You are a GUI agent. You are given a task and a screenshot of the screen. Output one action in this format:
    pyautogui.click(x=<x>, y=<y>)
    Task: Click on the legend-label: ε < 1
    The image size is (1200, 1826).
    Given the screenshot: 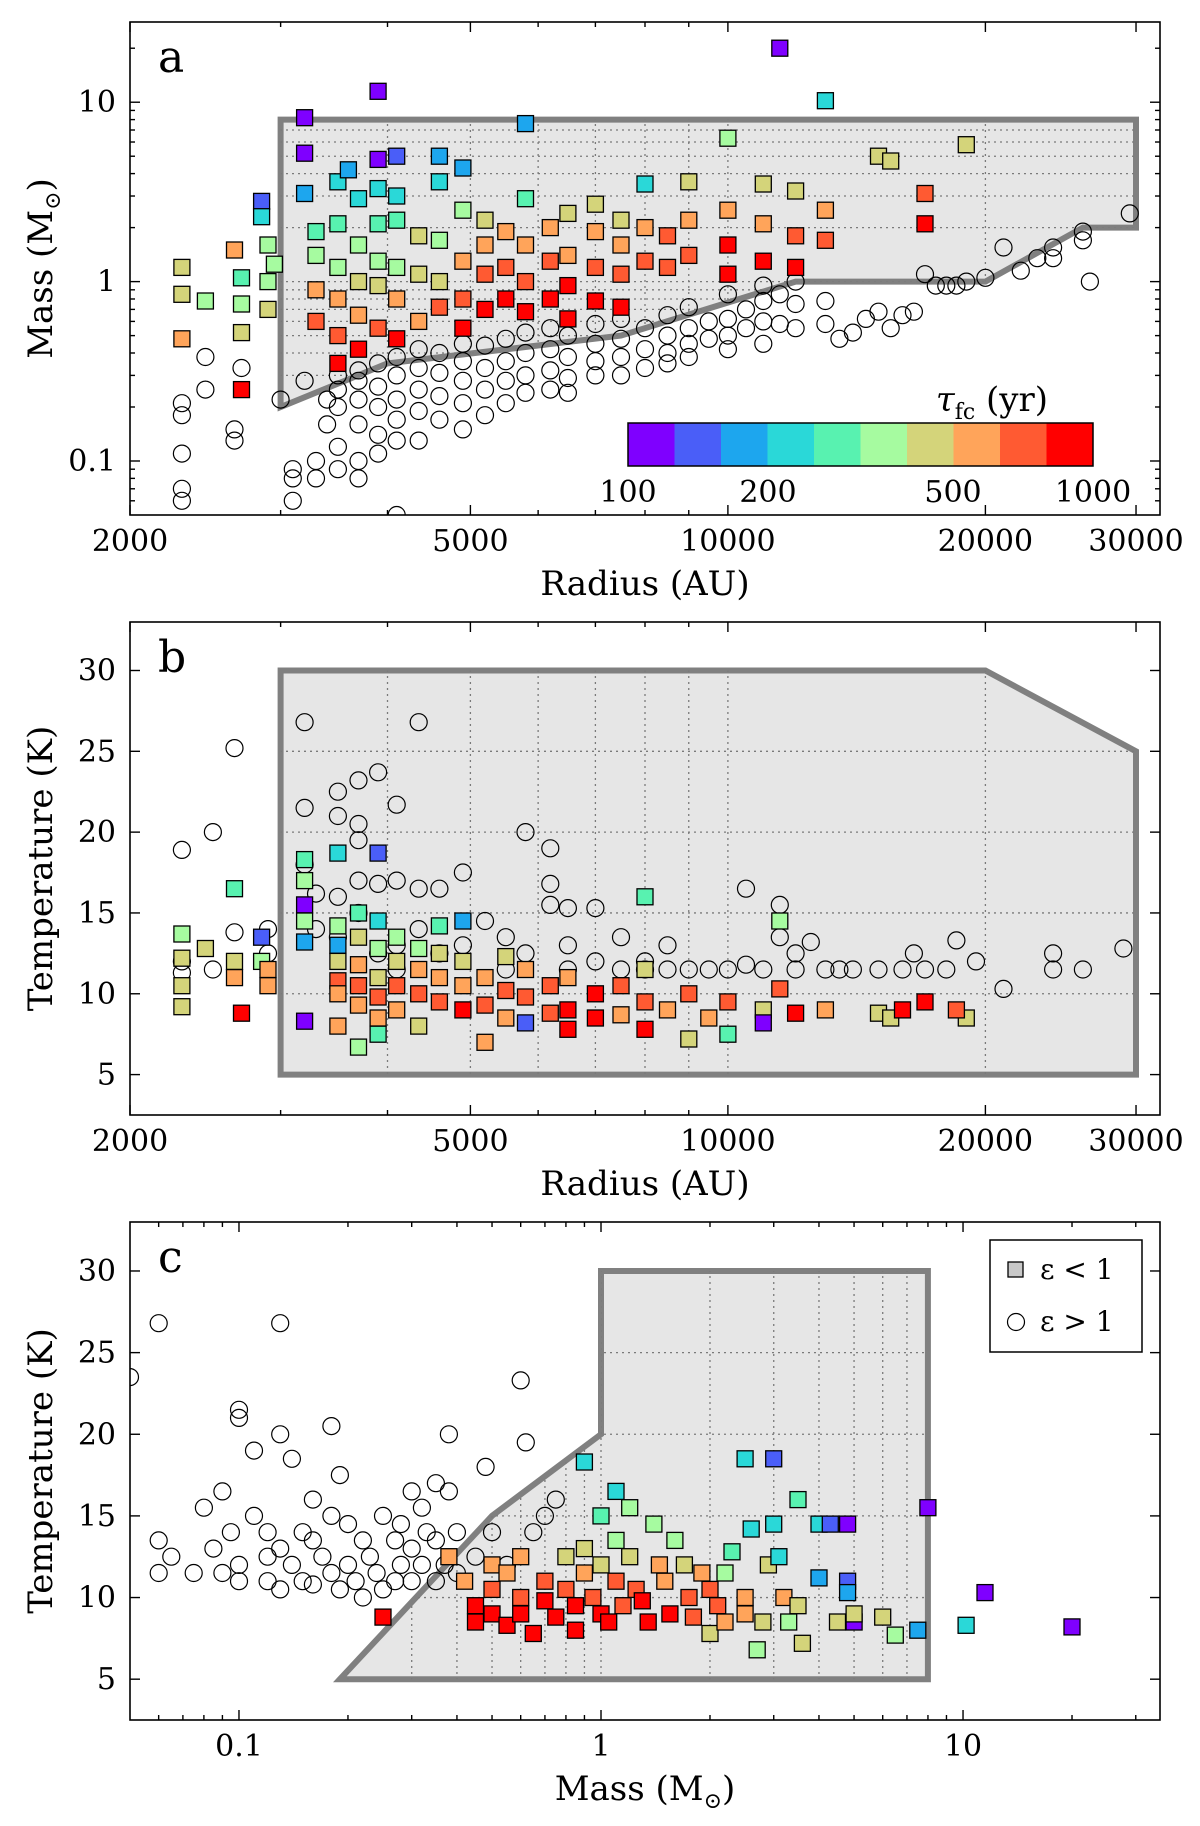 What is the action you would take?
    pyautogui.click(x=1077, y=1269)
    